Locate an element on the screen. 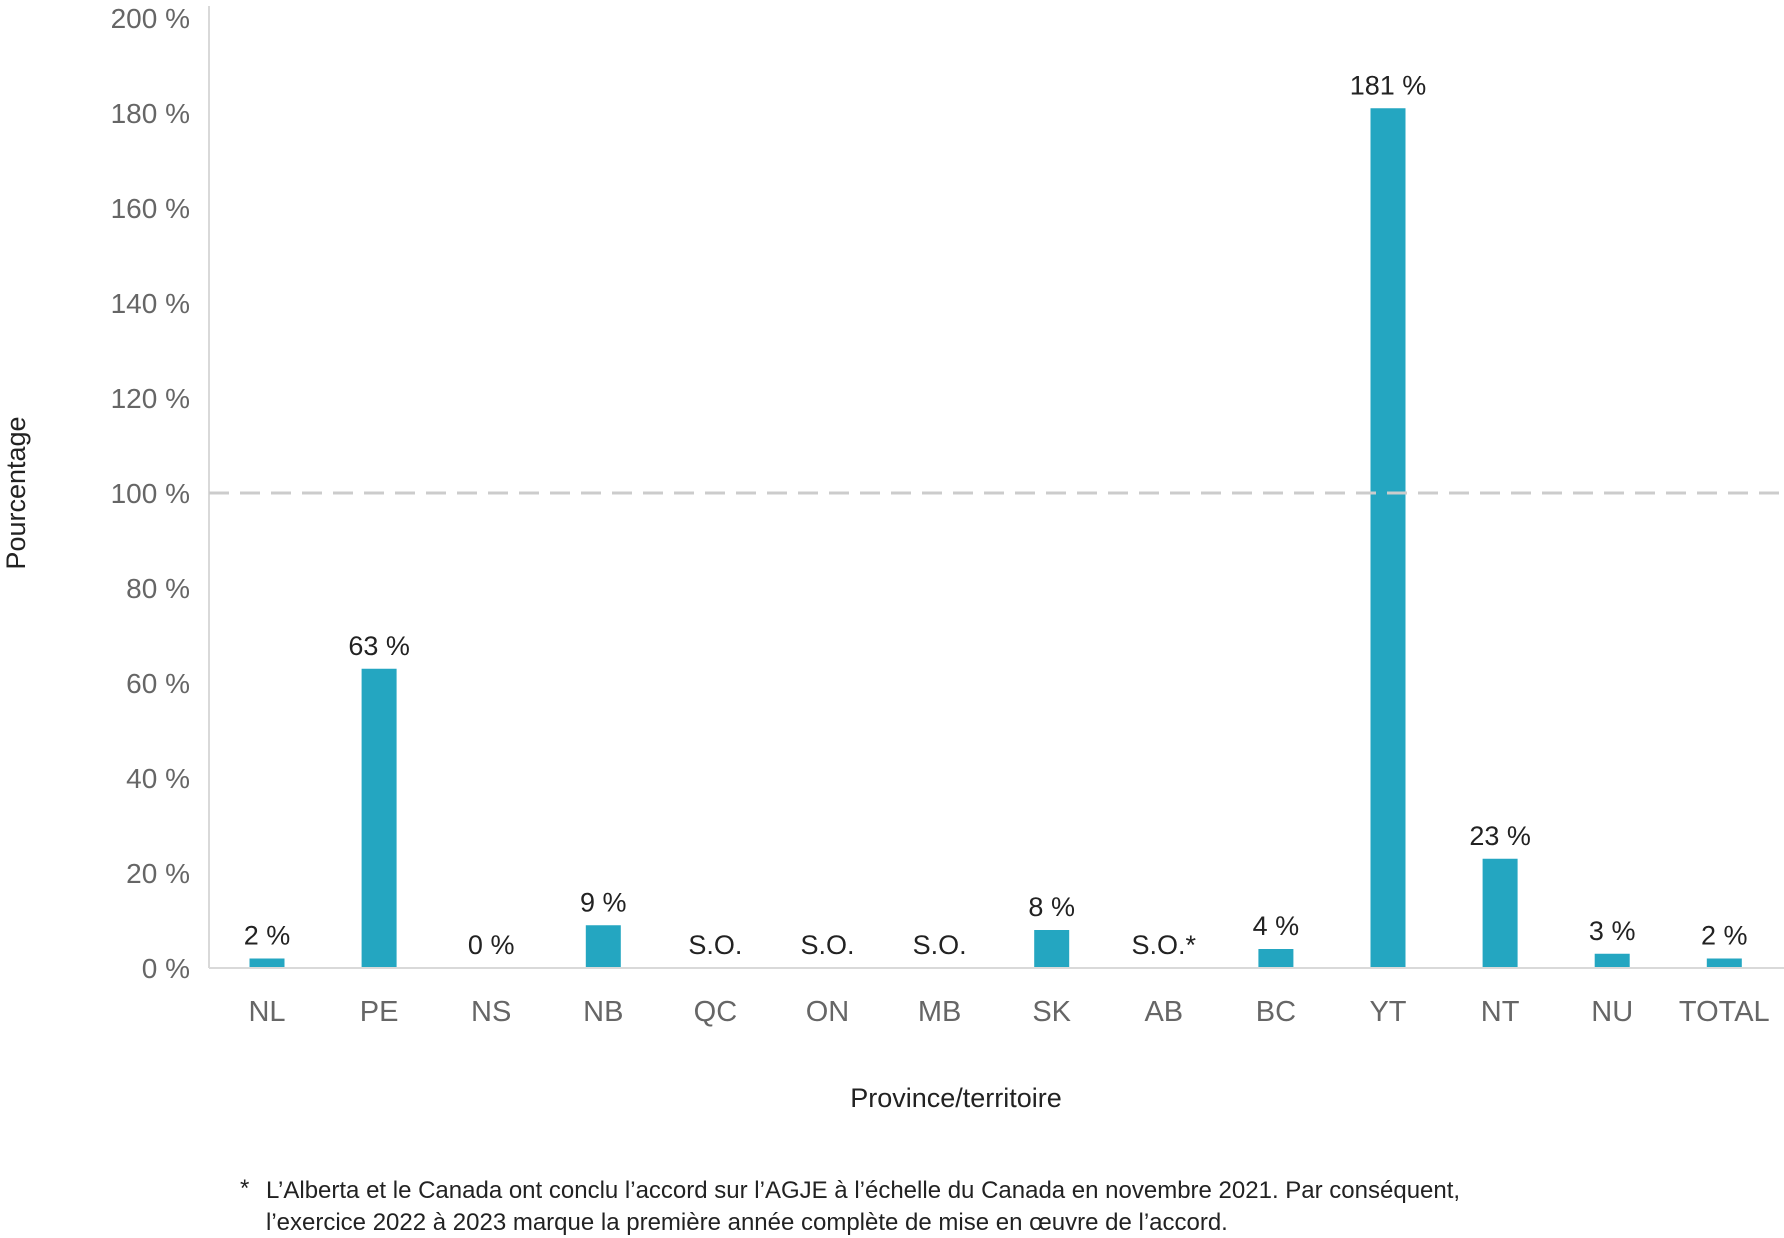 This screenshot has width=1784, height=1238. x-tick-label-qc: QC is located at coordinates (716, 1012).